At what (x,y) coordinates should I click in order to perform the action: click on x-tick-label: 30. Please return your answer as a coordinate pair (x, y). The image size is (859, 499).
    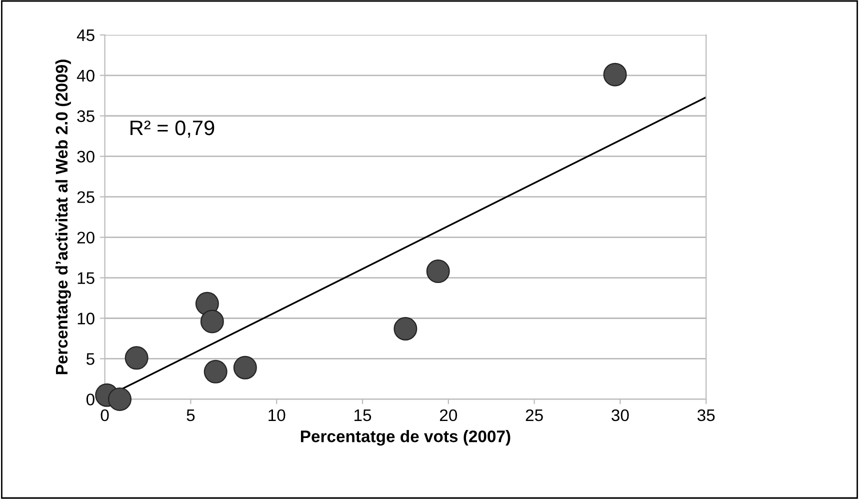
    Looking at the image, I should click on (620, 415).